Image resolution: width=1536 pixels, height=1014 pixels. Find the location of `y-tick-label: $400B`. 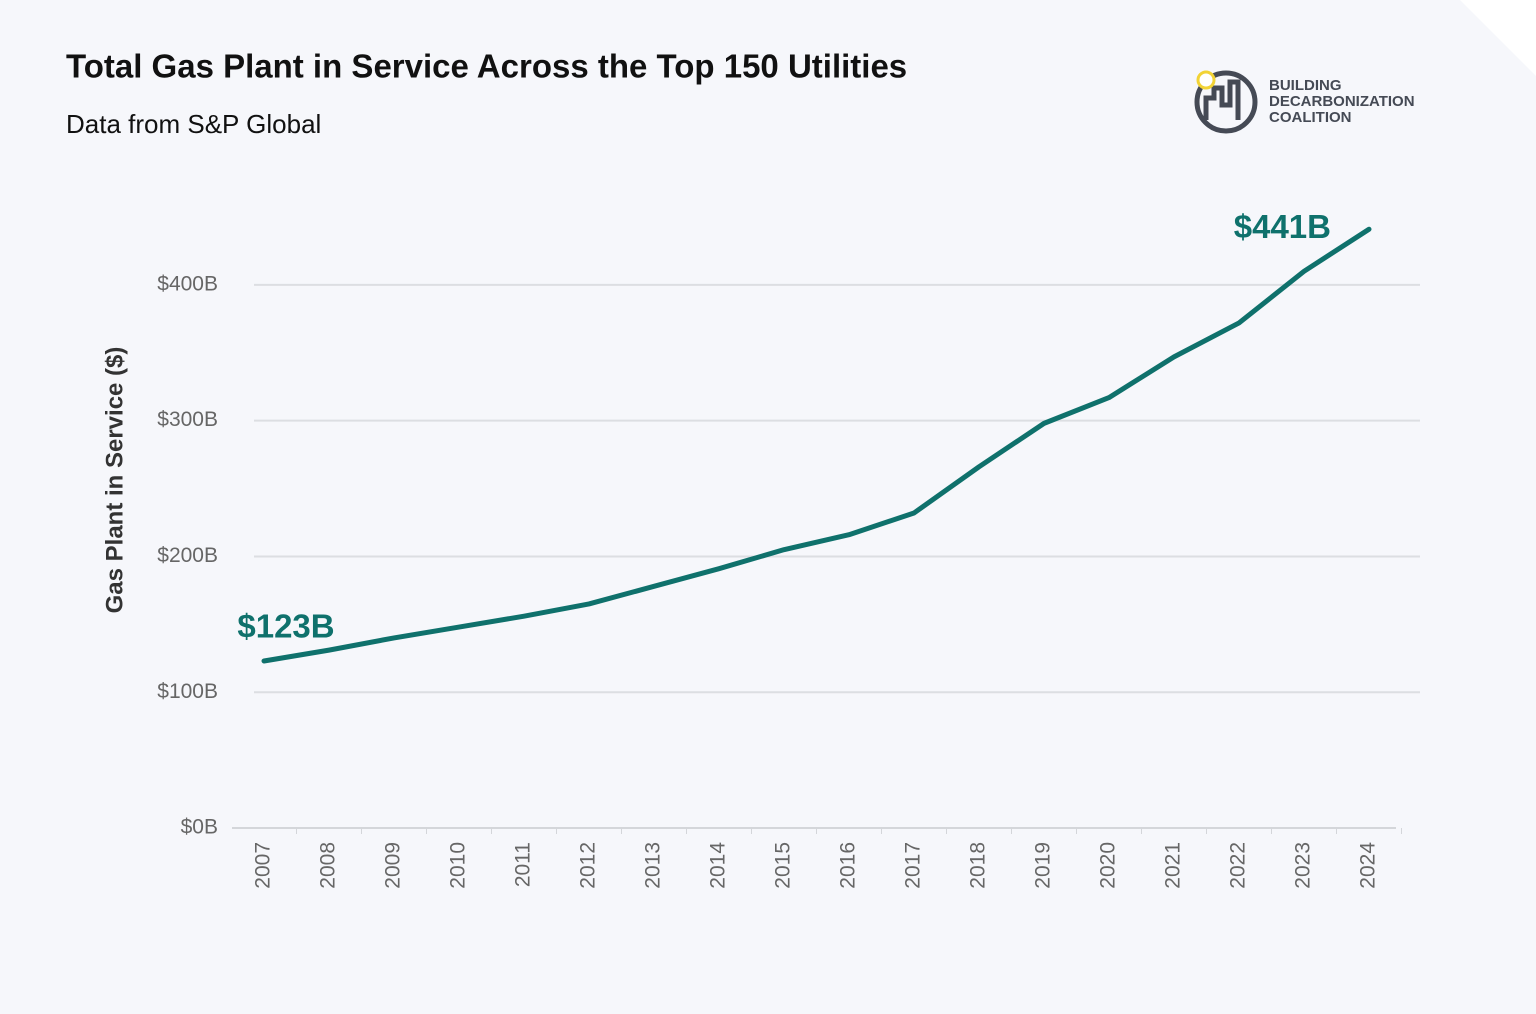

y-tick-label: $400B is located at coordinates (187, 283).